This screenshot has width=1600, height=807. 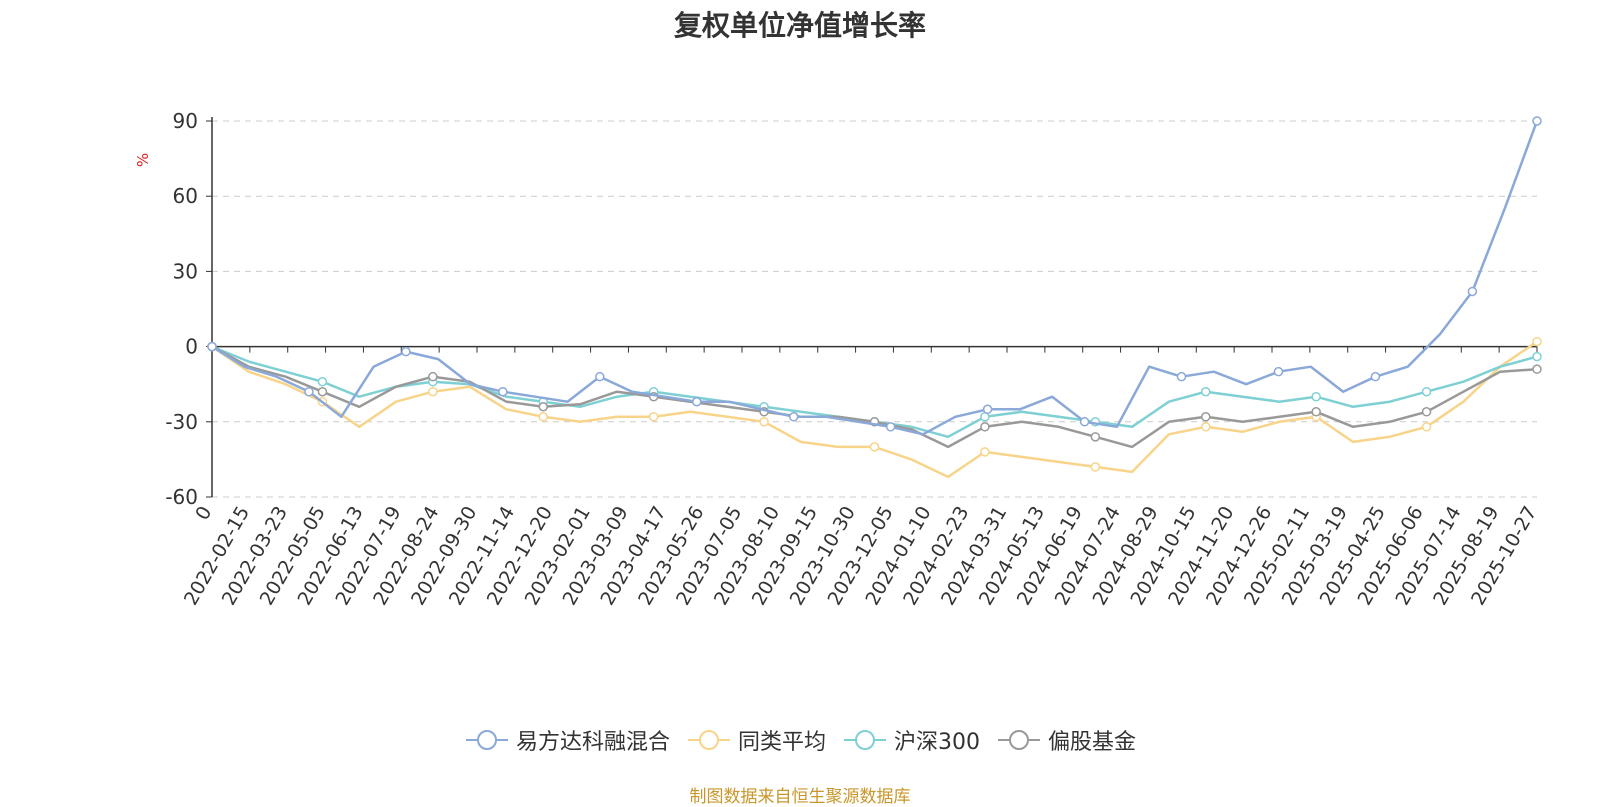 What do you see at coordinates (1092, 742) in the screenshot?
I see `legend-label: 偏股基金` at bounding box center [1092, 742].